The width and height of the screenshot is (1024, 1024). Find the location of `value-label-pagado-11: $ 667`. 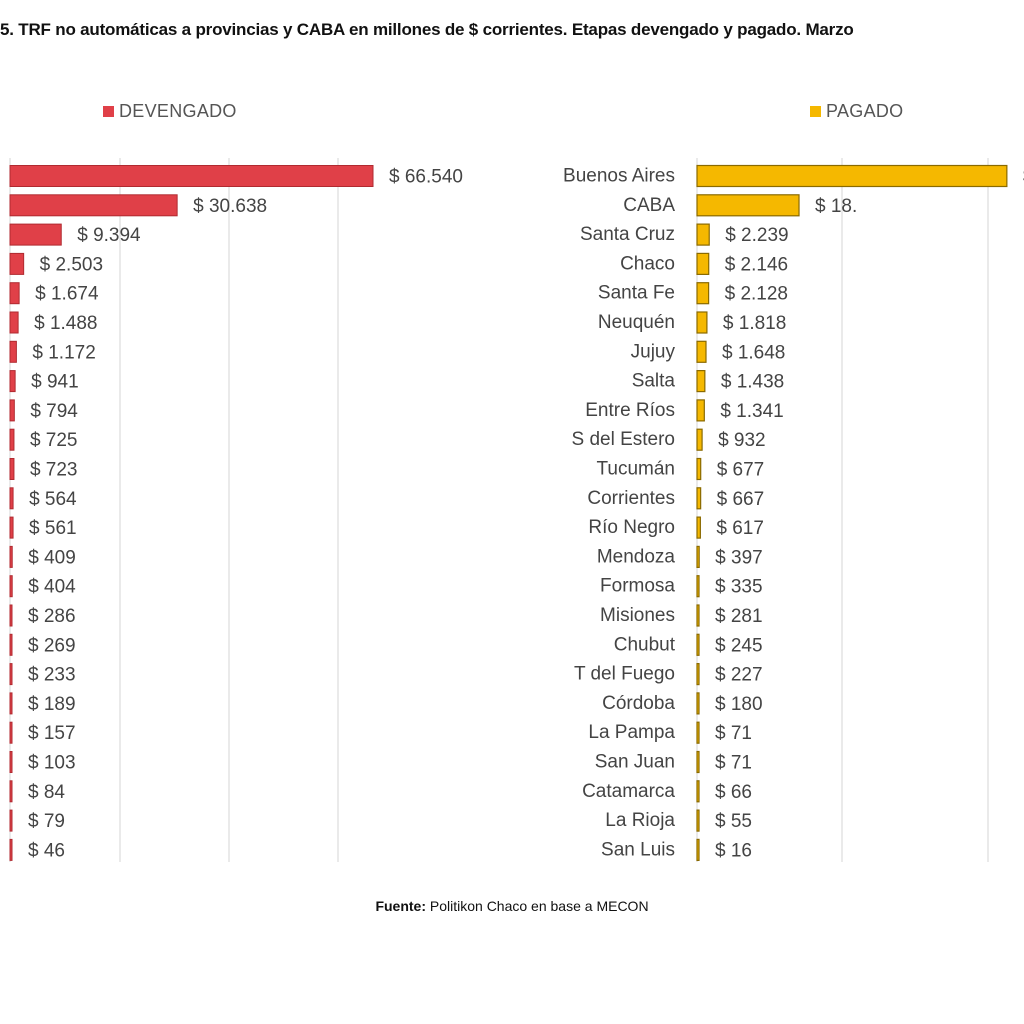

value-label-pagado-11: $ 667 is located at coordinates (741, 499).